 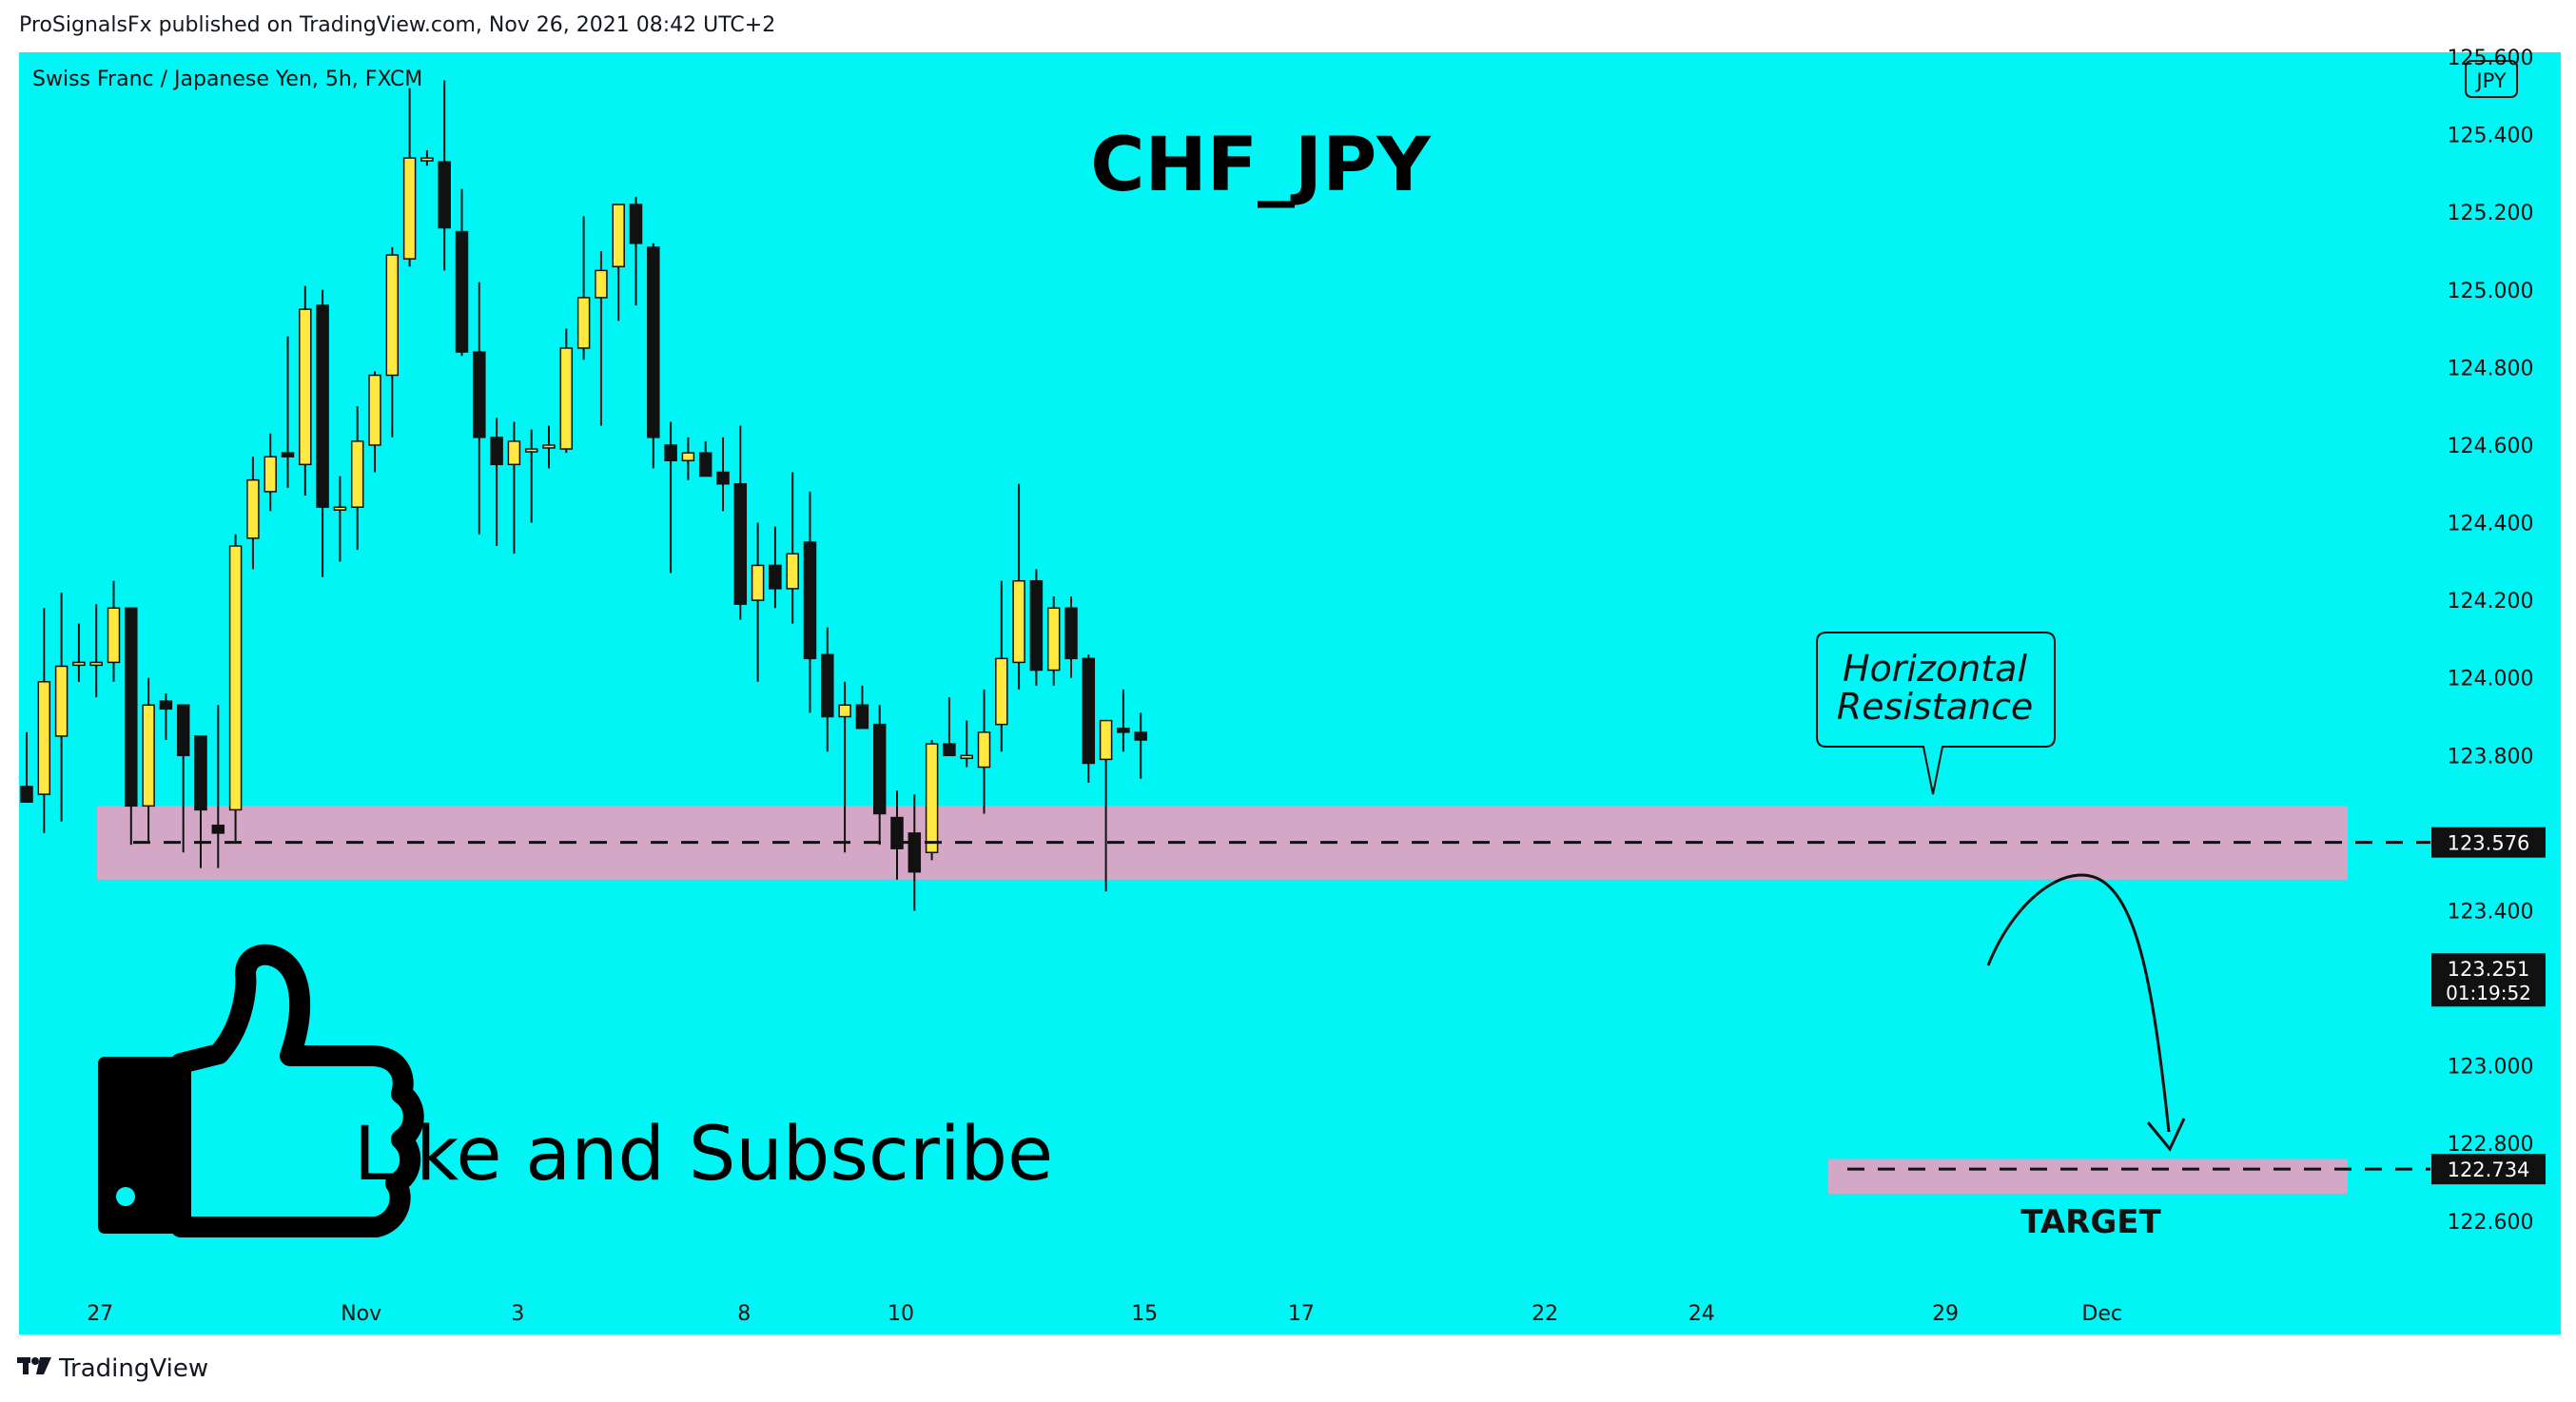 I want to click on x-tick-label: 10, so click(x=901, y=1314).